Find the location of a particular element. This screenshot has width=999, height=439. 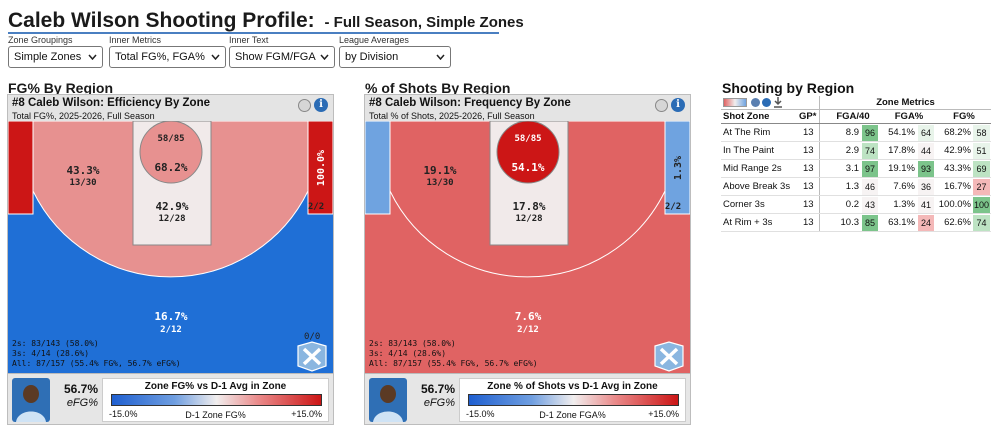

stat-line-3s: 3s: 4/14 (28.6%) is located at coordinates (407, 353).